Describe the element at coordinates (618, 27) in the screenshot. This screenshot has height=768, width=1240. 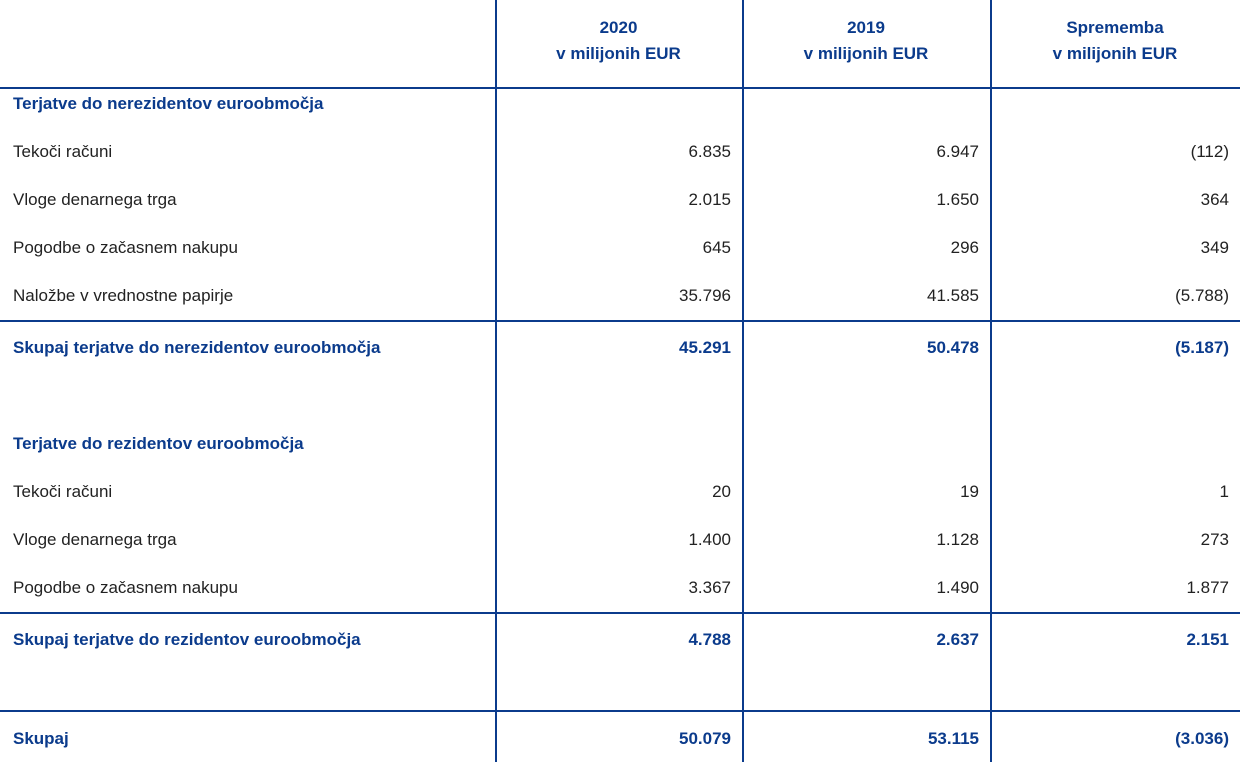
I see `column-header: 2020` at that location.